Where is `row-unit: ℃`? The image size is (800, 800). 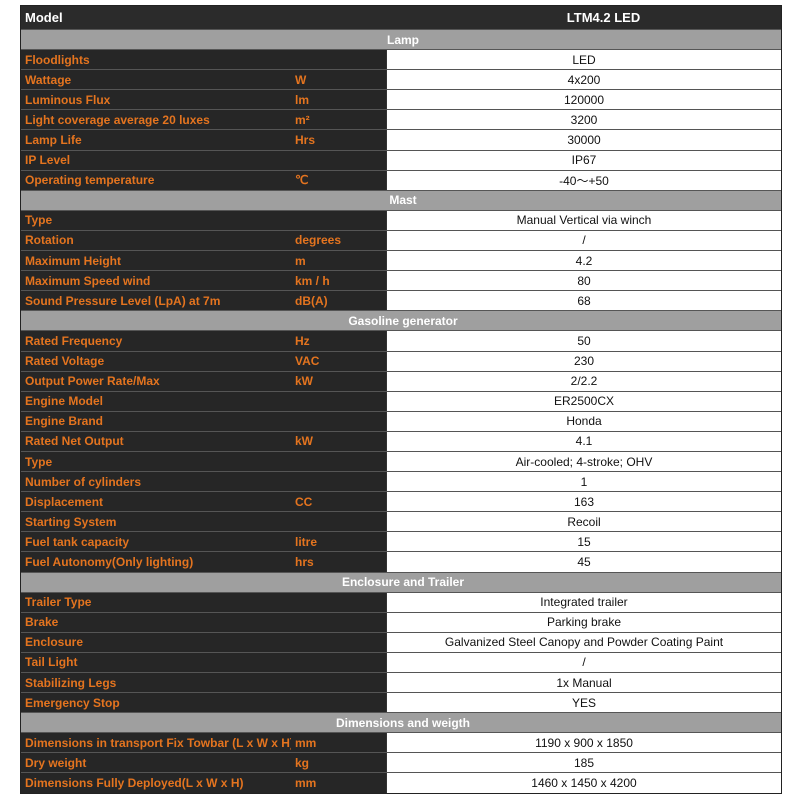 row-unit: ℃ is located at coordinates (338, 180).